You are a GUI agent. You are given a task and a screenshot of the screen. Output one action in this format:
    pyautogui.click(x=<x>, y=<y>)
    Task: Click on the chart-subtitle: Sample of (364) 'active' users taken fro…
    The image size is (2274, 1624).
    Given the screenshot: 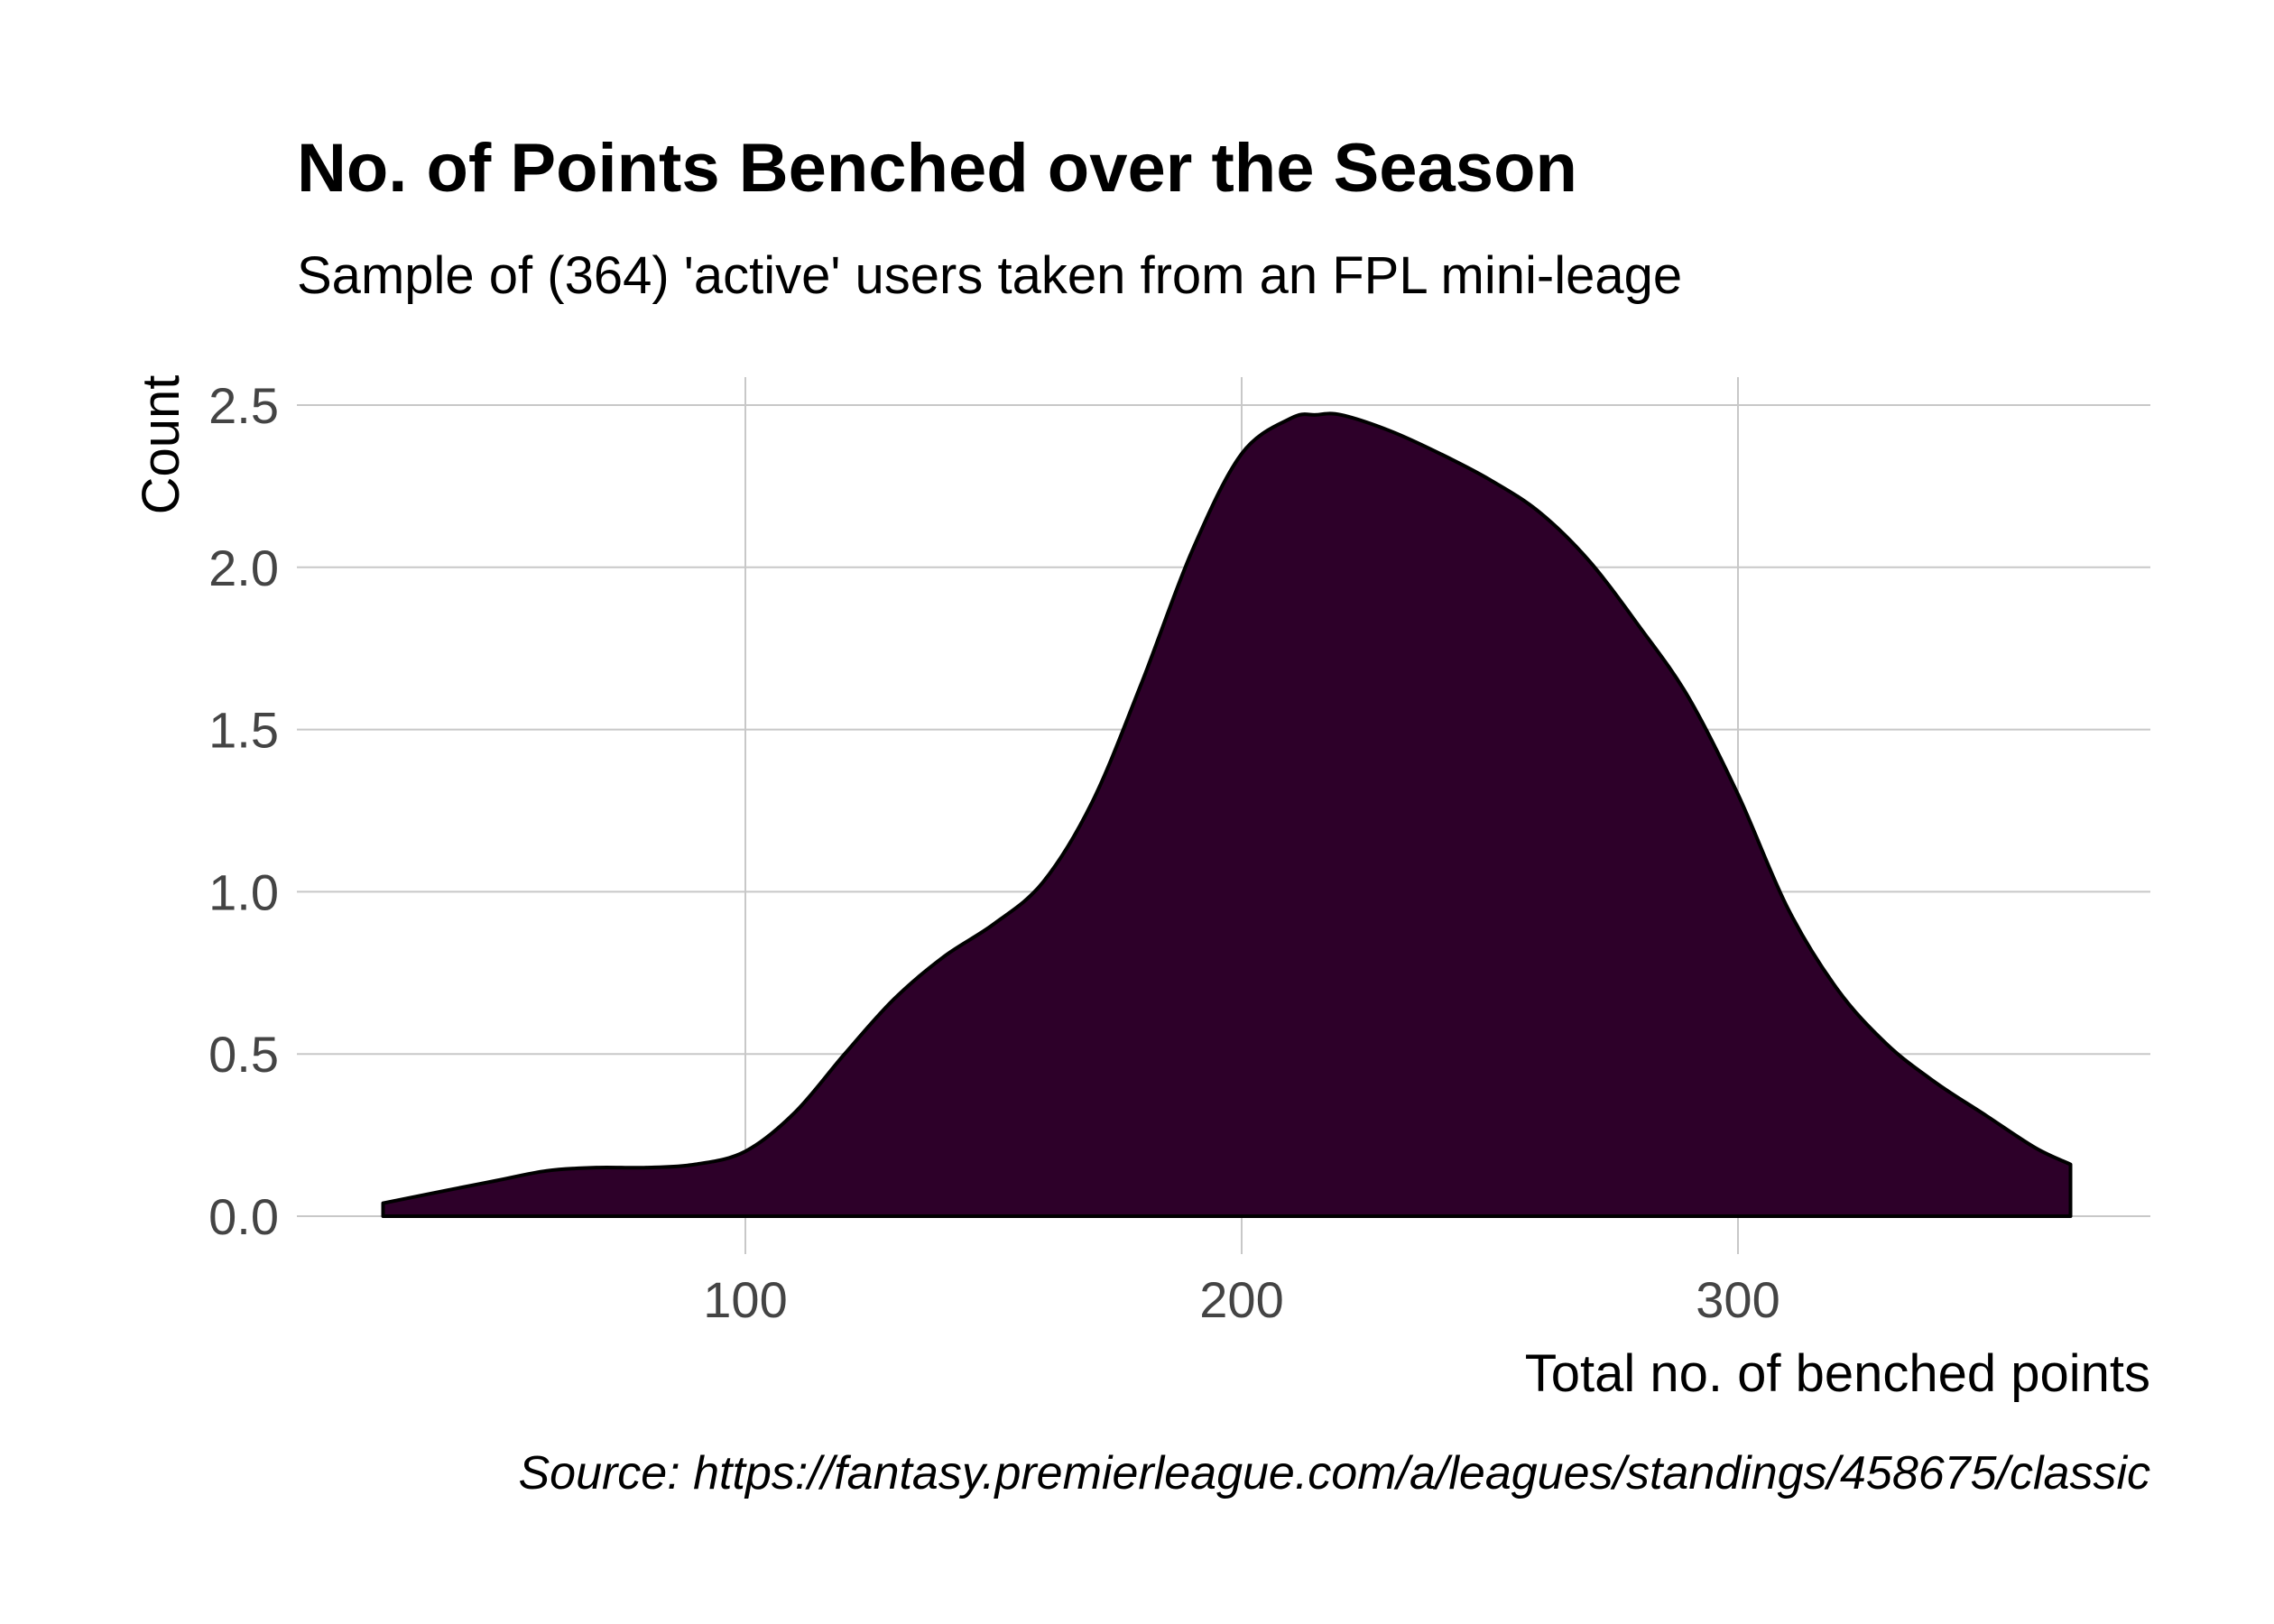 What is the action you would take?
    pyautogui.click(x=989, y=276)
    